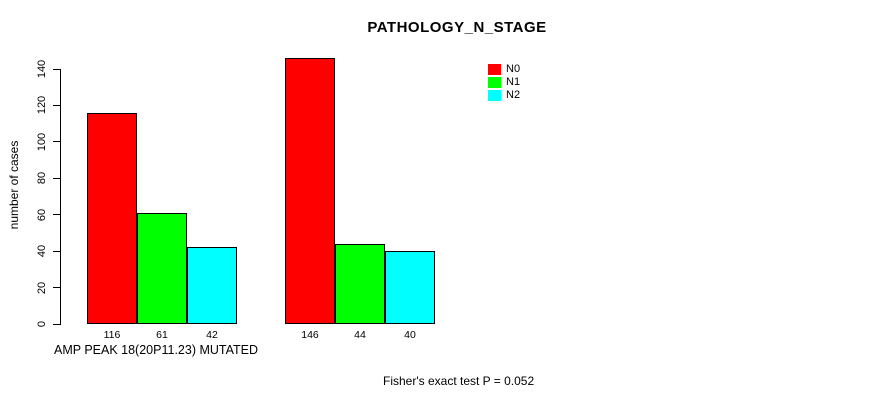 The width and height of the screenshot is (890, 400). I want to click on y-axis-line, so click(60, 196).